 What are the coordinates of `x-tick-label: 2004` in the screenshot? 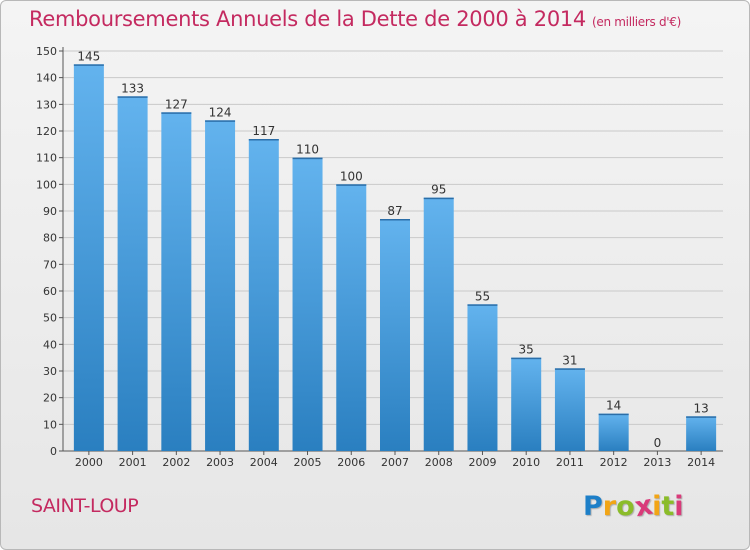 It's located at (264, 462).